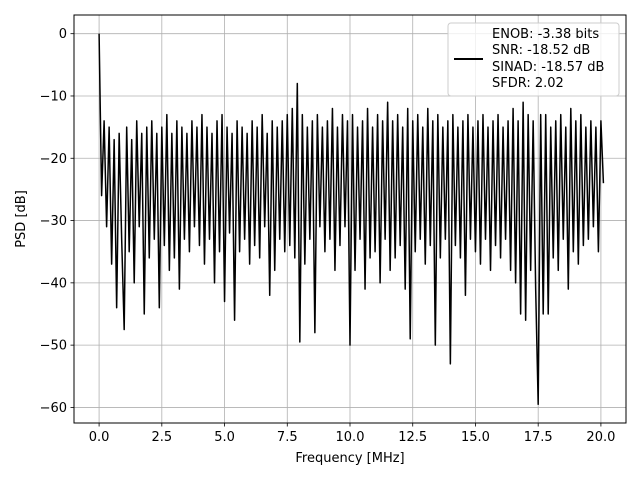  What do you see at coordinates (53, 408) in the screenshot?
I see `y-tick-label: −60` at bounding box center [53, 408].